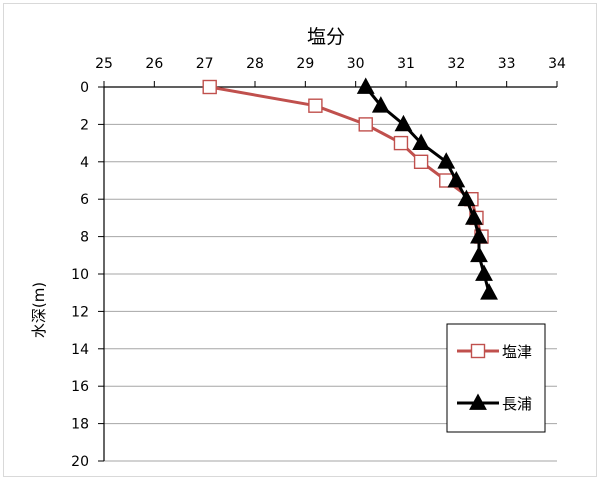 This screenshot has height=481, width=602. I want to click on data-point-長浦-11, so click(489, 291).